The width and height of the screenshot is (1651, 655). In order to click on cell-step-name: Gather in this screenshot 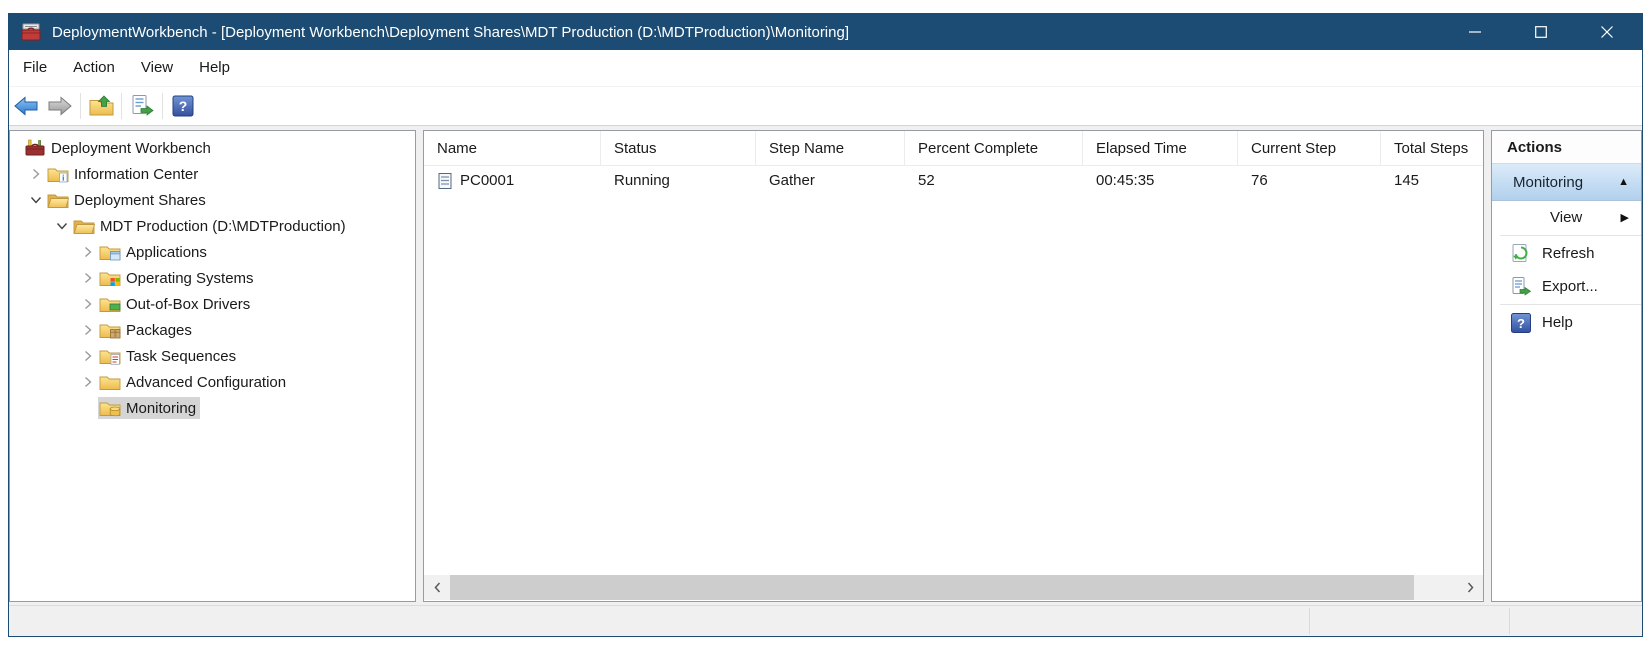, I will do `click(792, 180)`.